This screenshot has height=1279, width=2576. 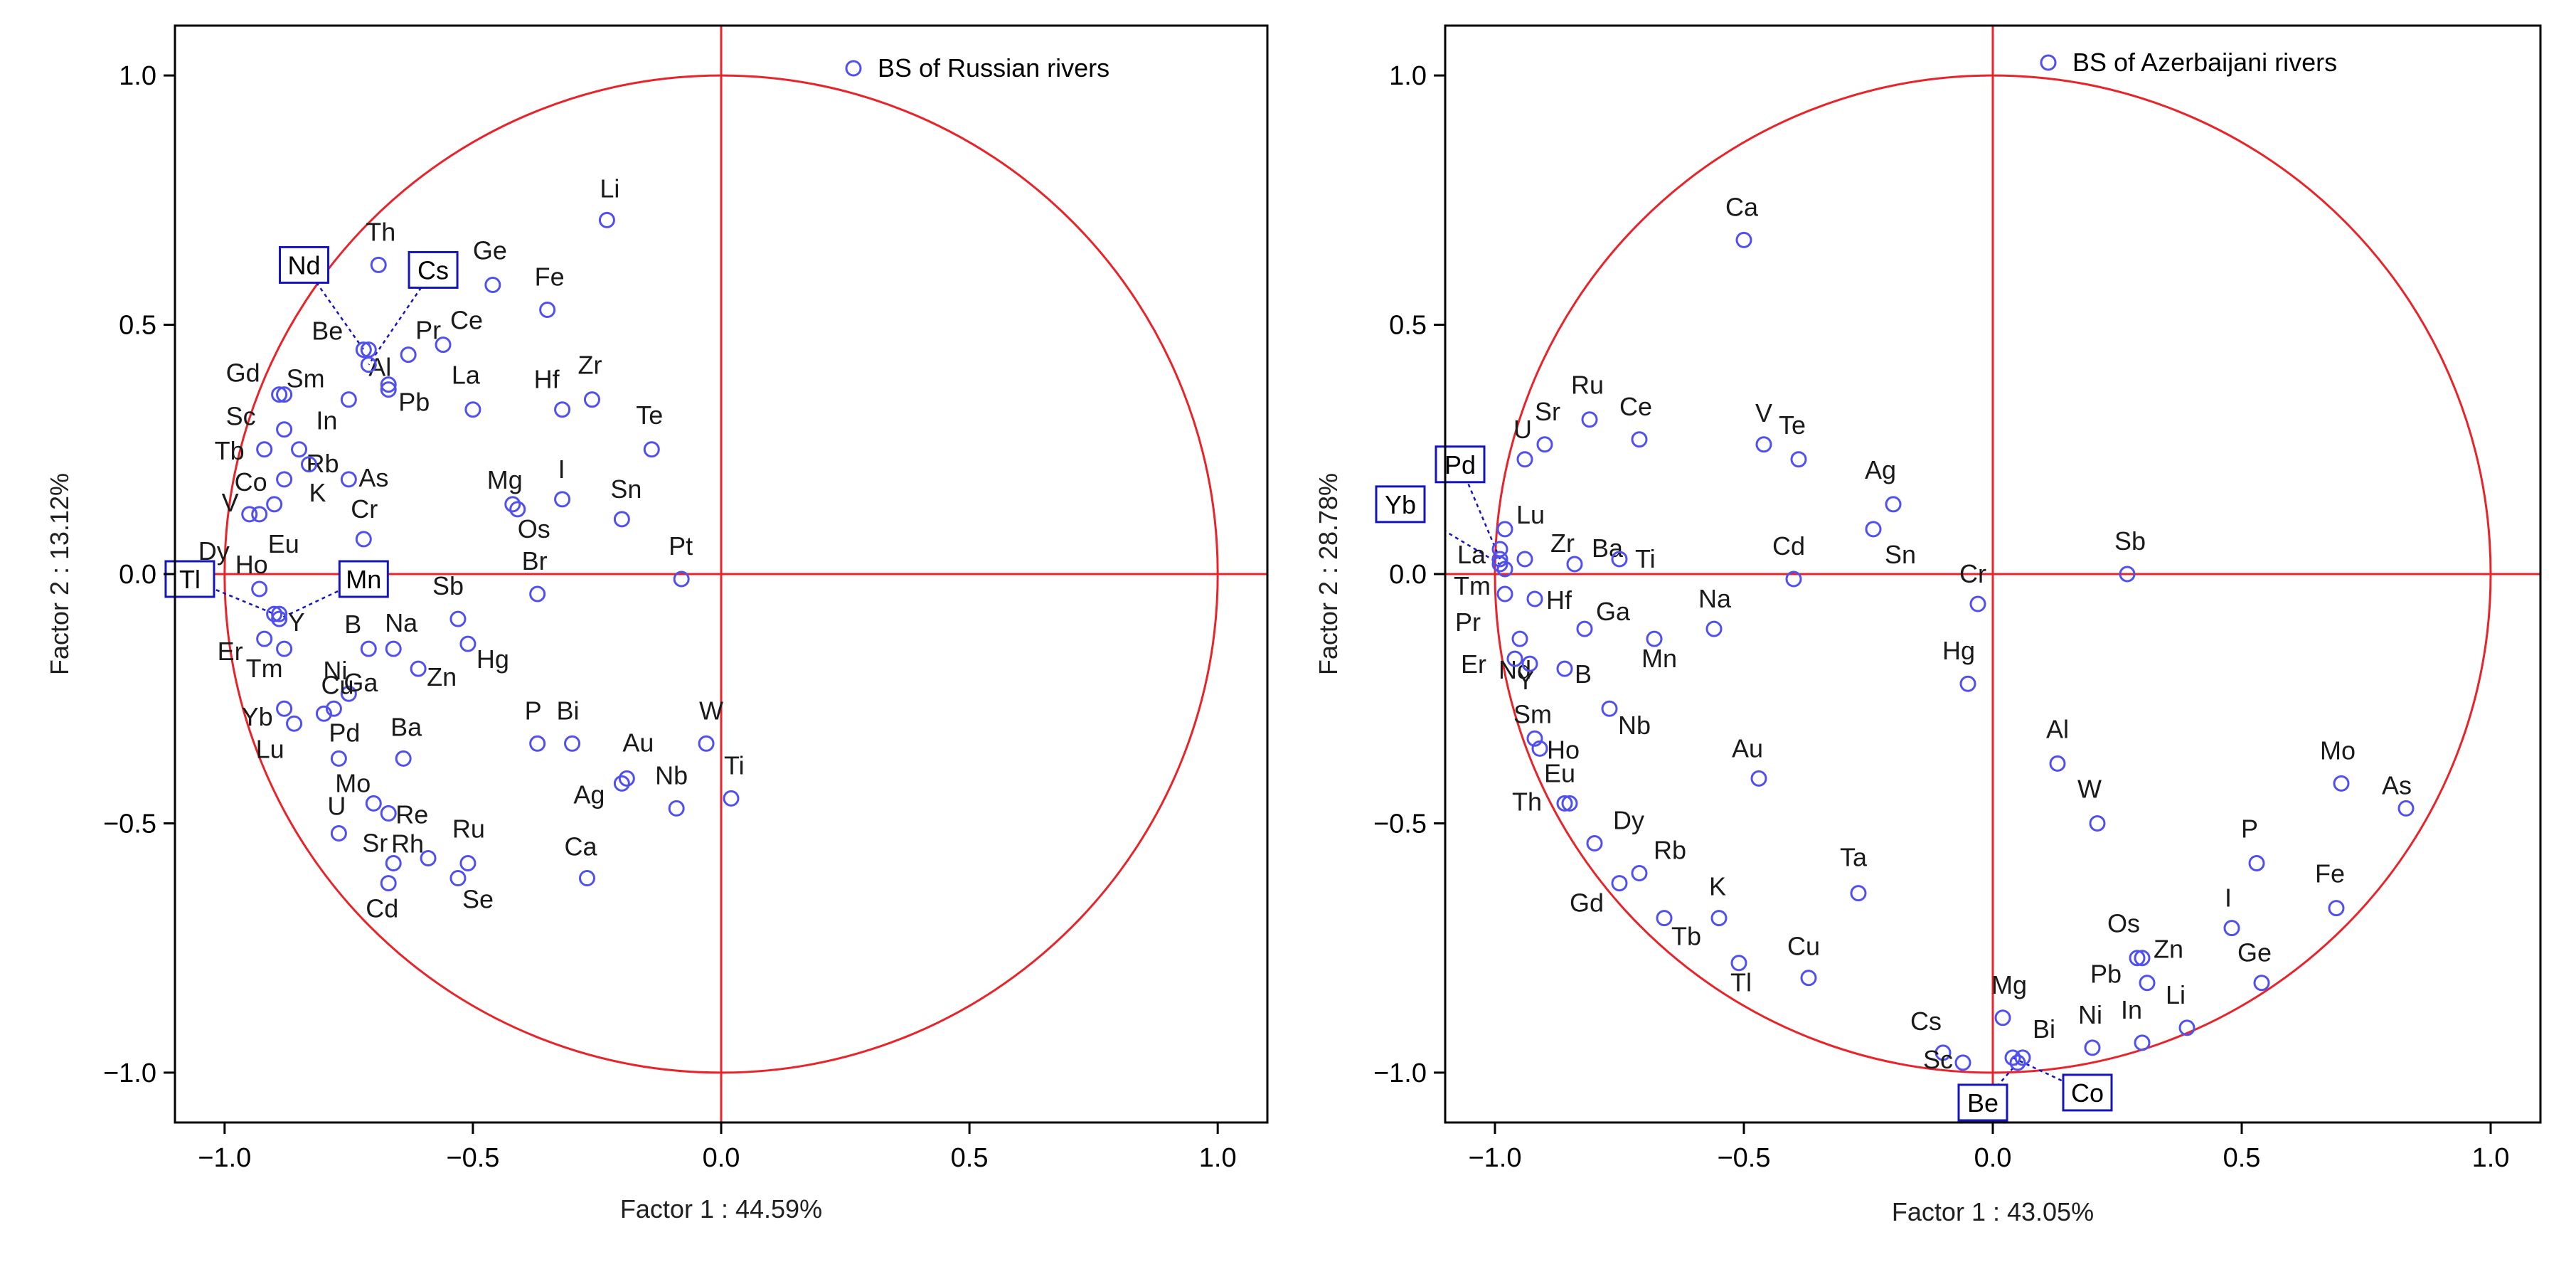 I want to click on point-label-b: B, so click(x=1583, y=674).